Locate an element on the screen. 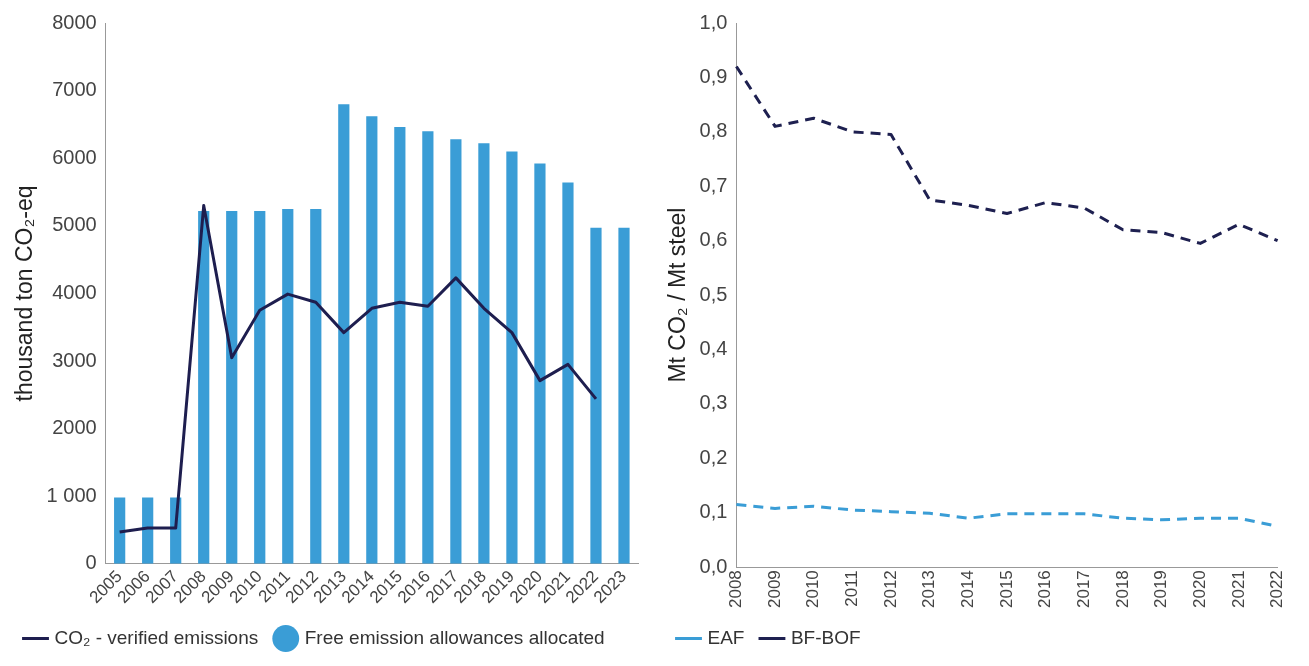  y-tick-label: 1 000 is located at coordinates (71, 494).